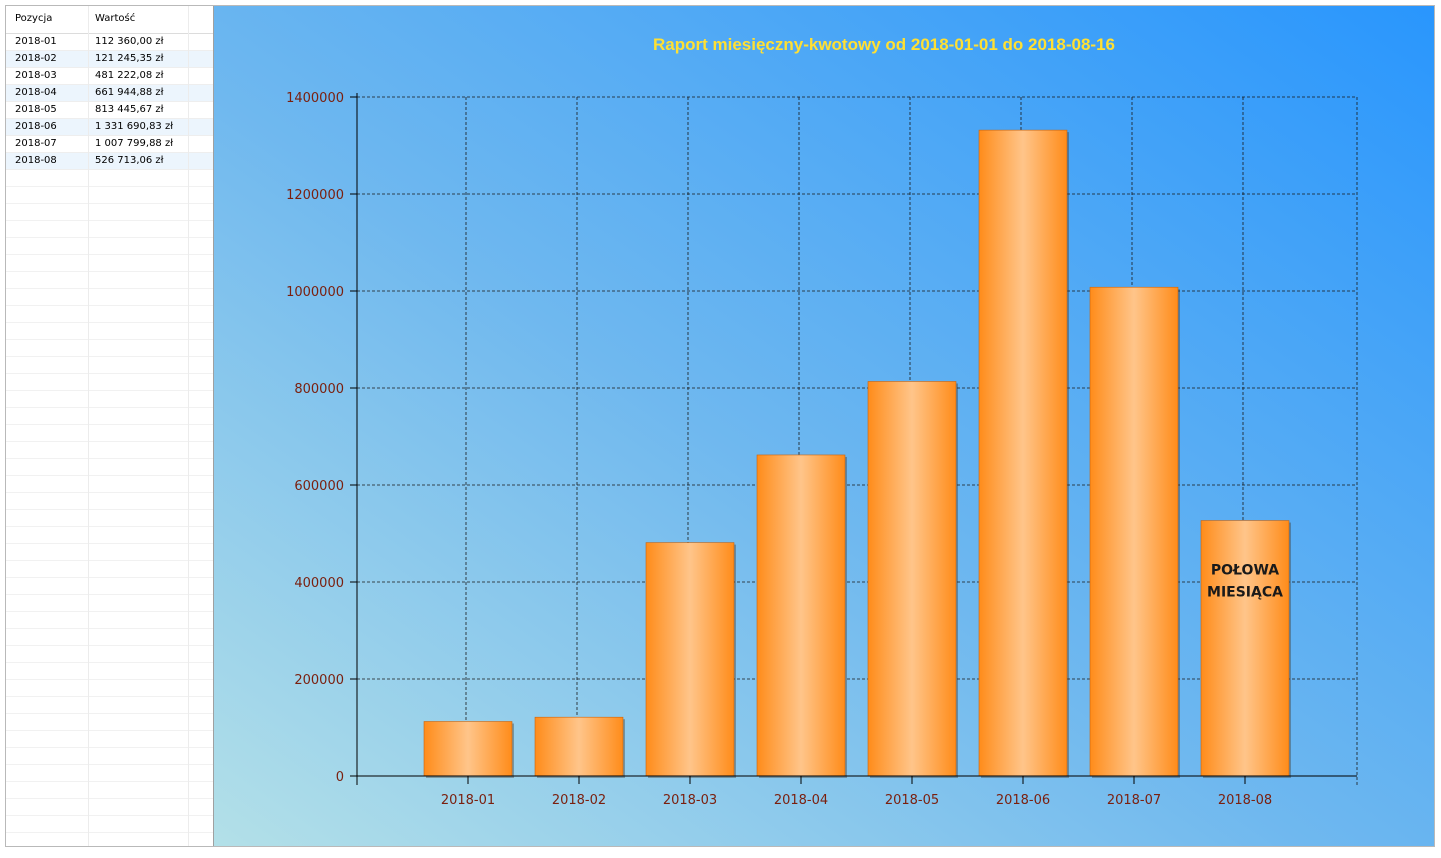 Image resolution: width=1441 pixels, height=858 pixels. I want to click on cell-wartosc: 121 245,35 zł, so click(129, 58).